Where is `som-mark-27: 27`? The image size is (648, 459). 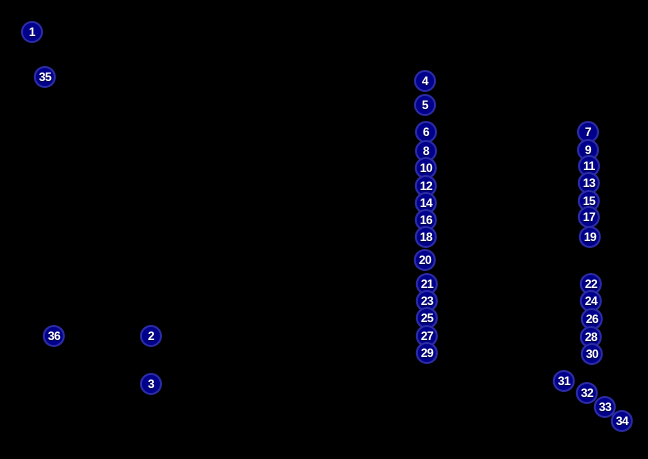 som-mark-27: 27 is located at coordinates (427, 336).